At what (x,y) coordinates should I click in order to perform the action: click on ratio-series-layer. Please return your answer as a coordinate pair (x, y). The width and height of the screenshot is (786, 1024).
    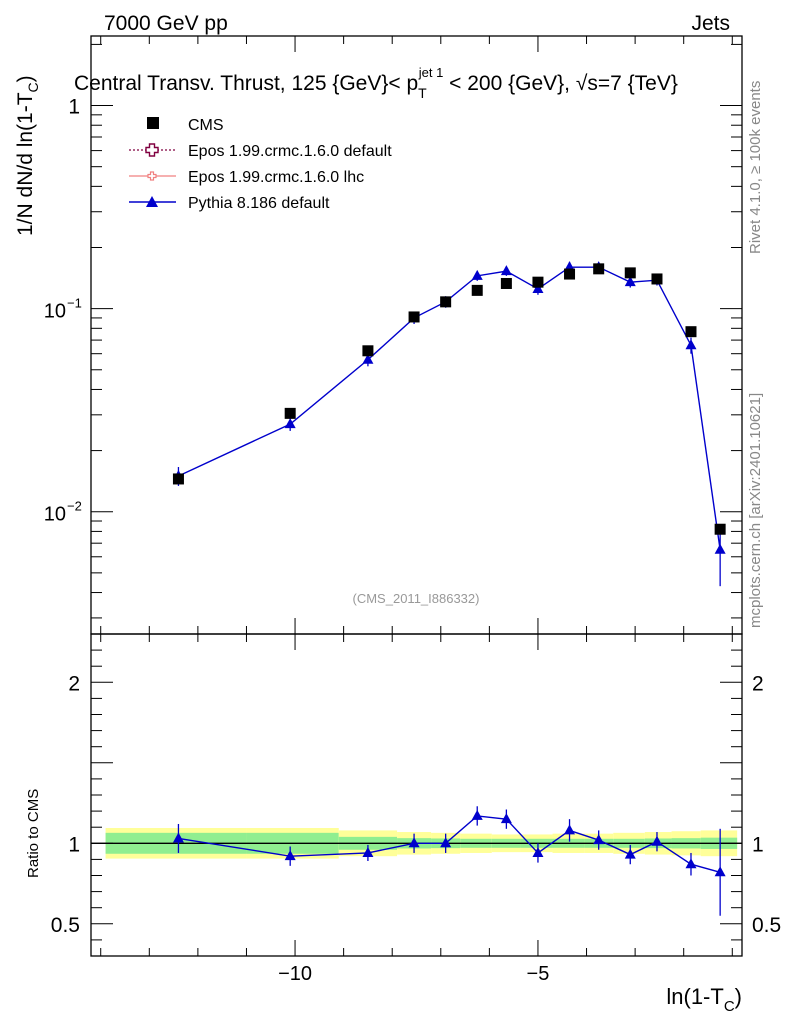
    Looking at the image, I should click on (449, 861).